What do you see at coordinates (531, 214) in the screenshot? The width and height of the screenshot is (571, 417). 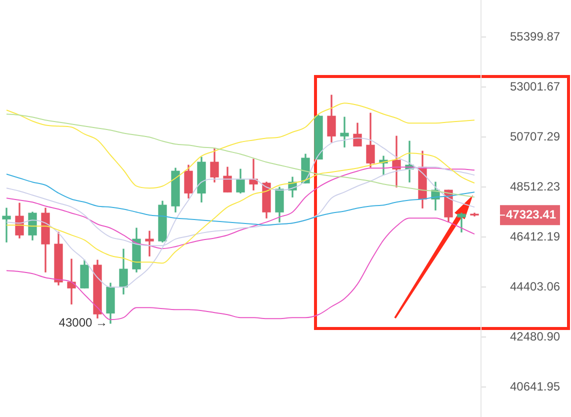 I see `text: 47323.41` at bounding box center [531, 214].